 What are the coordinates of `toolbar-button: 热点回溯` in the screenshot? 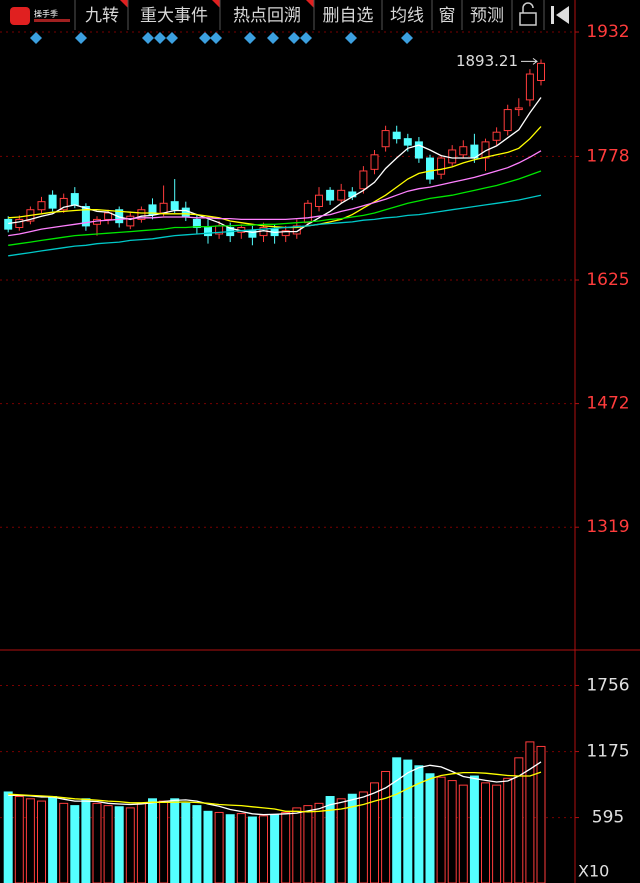 It's located at (267, 16).